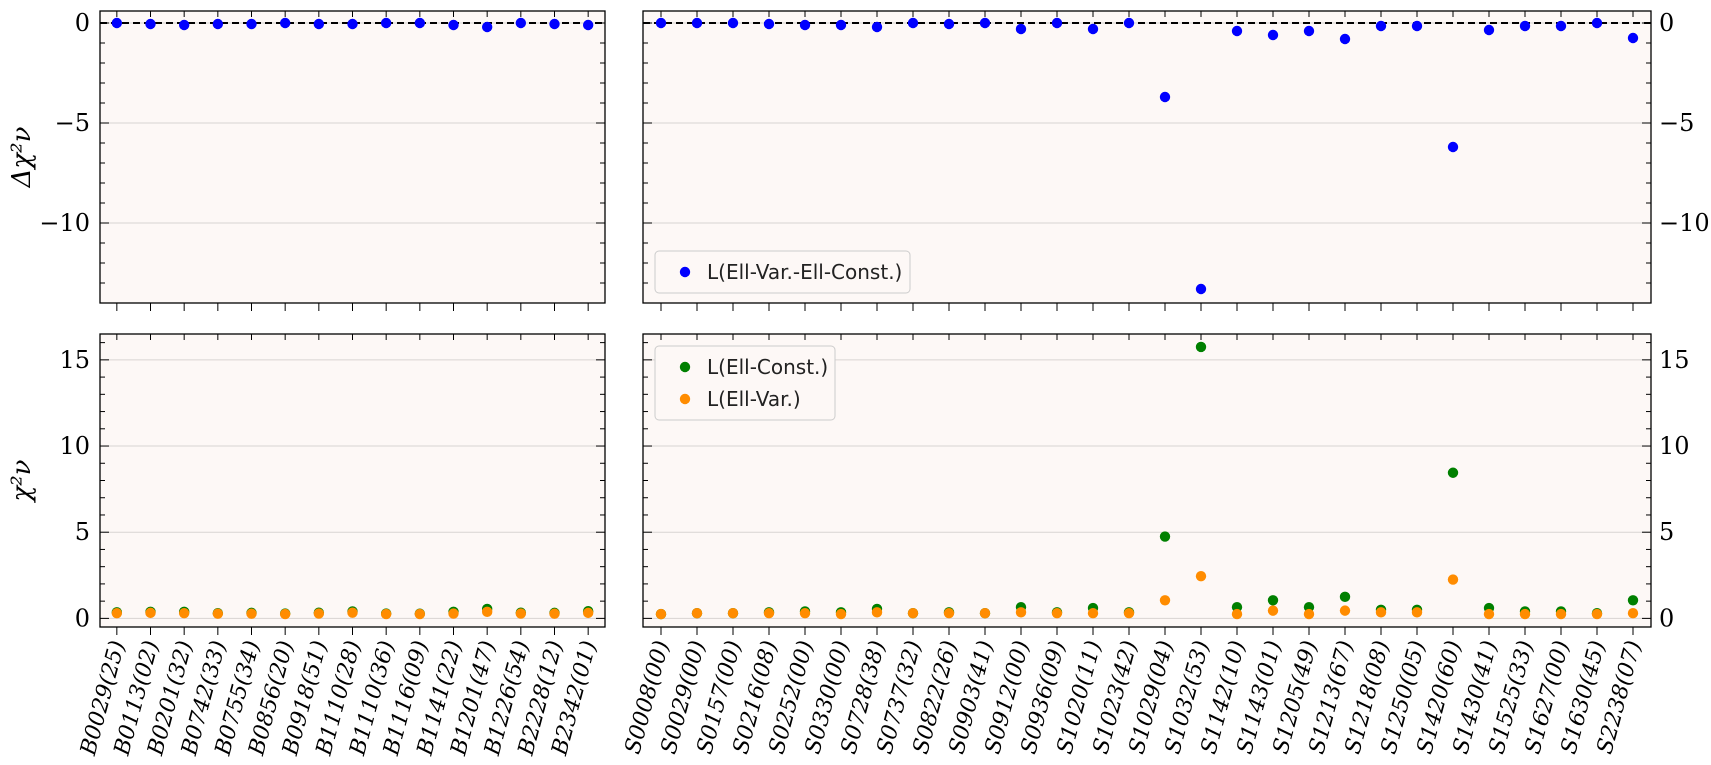 The height and width of the screenshot is (765, 1711). What do you see at coordinates (1674, 446) in the screenshot?
I see `y-tick-label: 10` at bounding box center [1674, 446].